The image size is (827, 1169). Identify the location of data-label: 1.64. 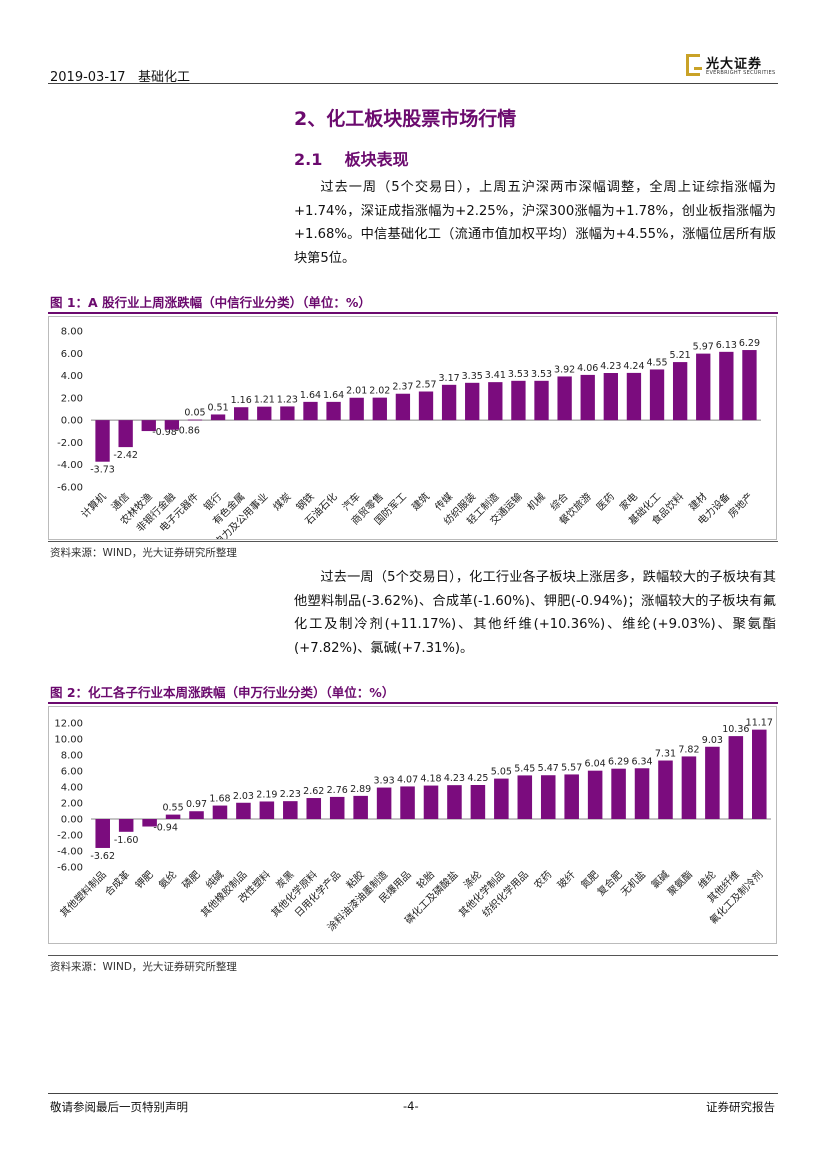
(310, 395).